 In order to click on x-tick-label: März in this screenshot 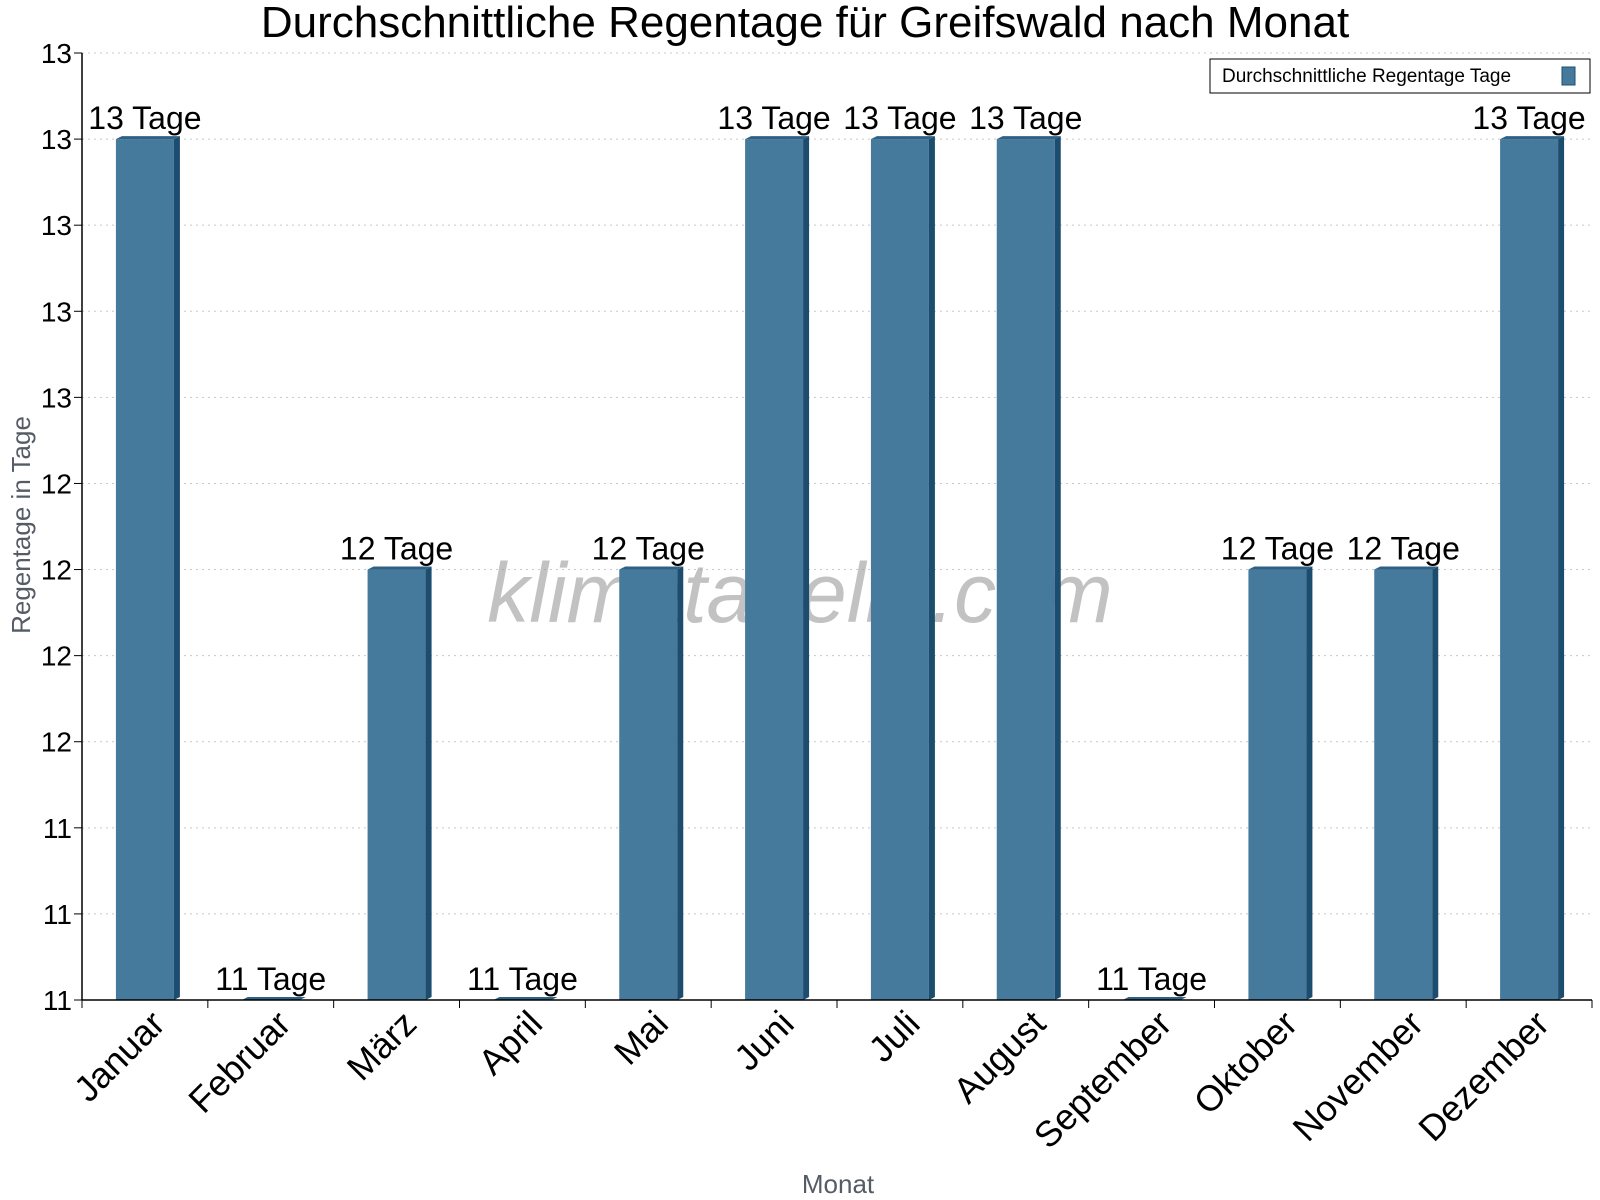, I will do `click(382, 1046)`.